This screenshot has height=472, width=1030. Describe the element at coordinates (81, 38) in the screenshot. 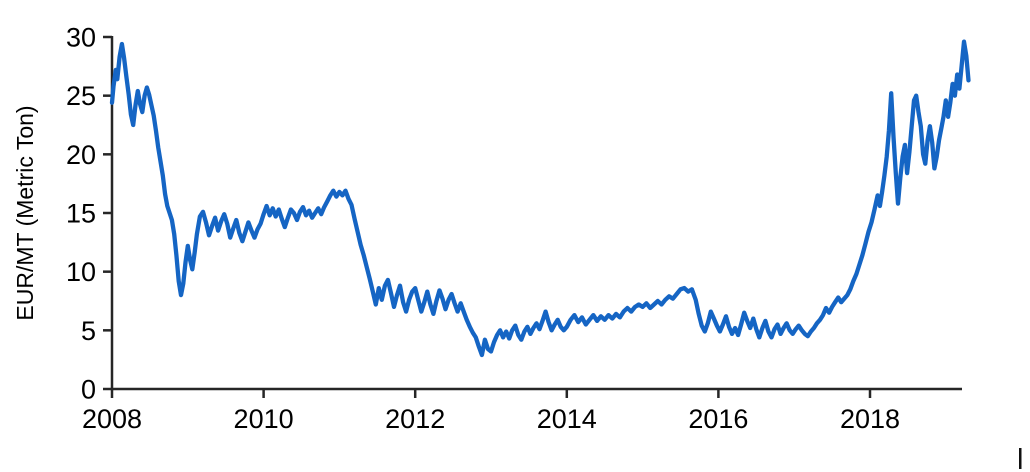

I see `y-tick-label: 30` at that location.